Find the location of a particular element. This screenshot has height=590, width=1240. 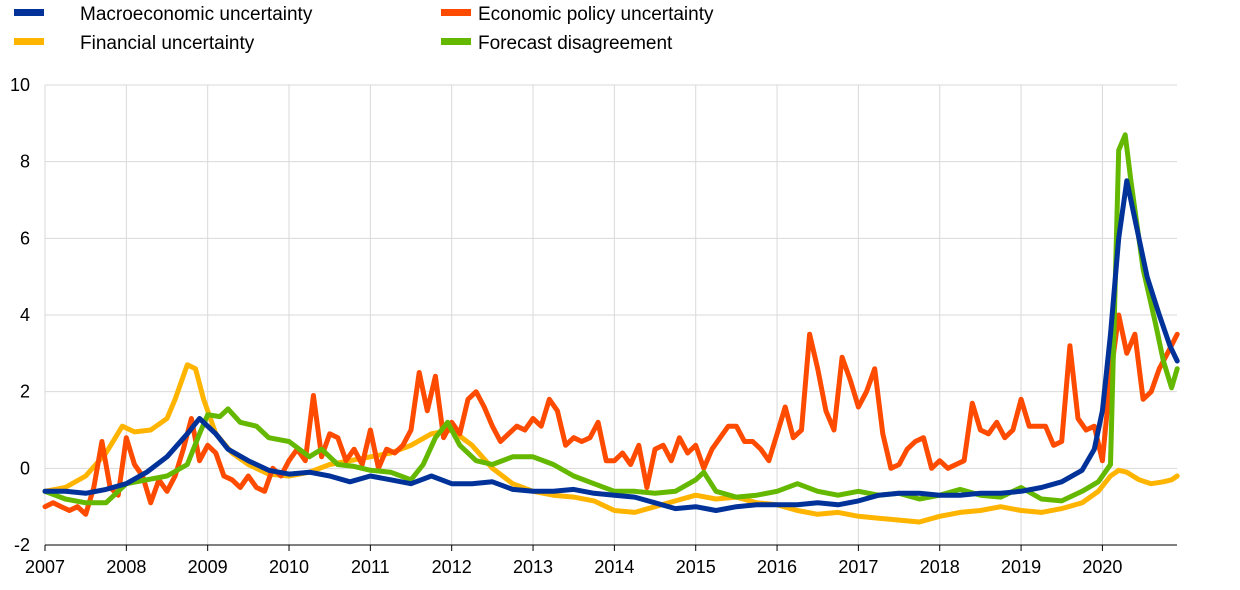

y-tick-label: 0 is located at coordinates (25, 468).